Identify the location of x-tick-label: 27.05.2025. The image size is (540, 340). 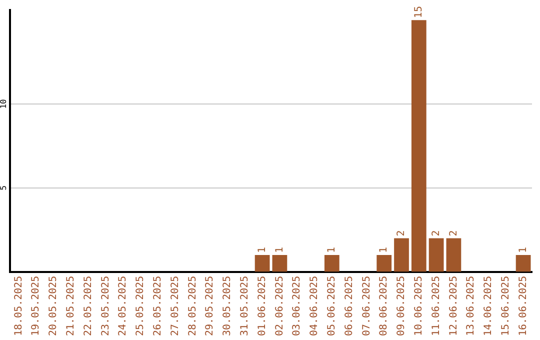
(175, 306).